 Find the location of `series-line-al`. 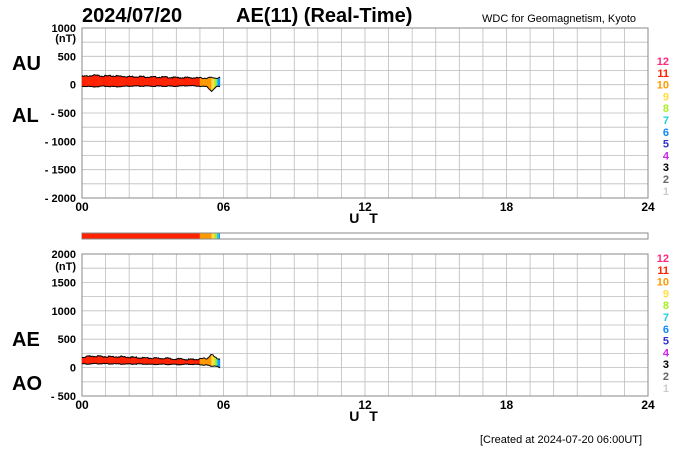

series-line-al is located at coordinates (151, 88).